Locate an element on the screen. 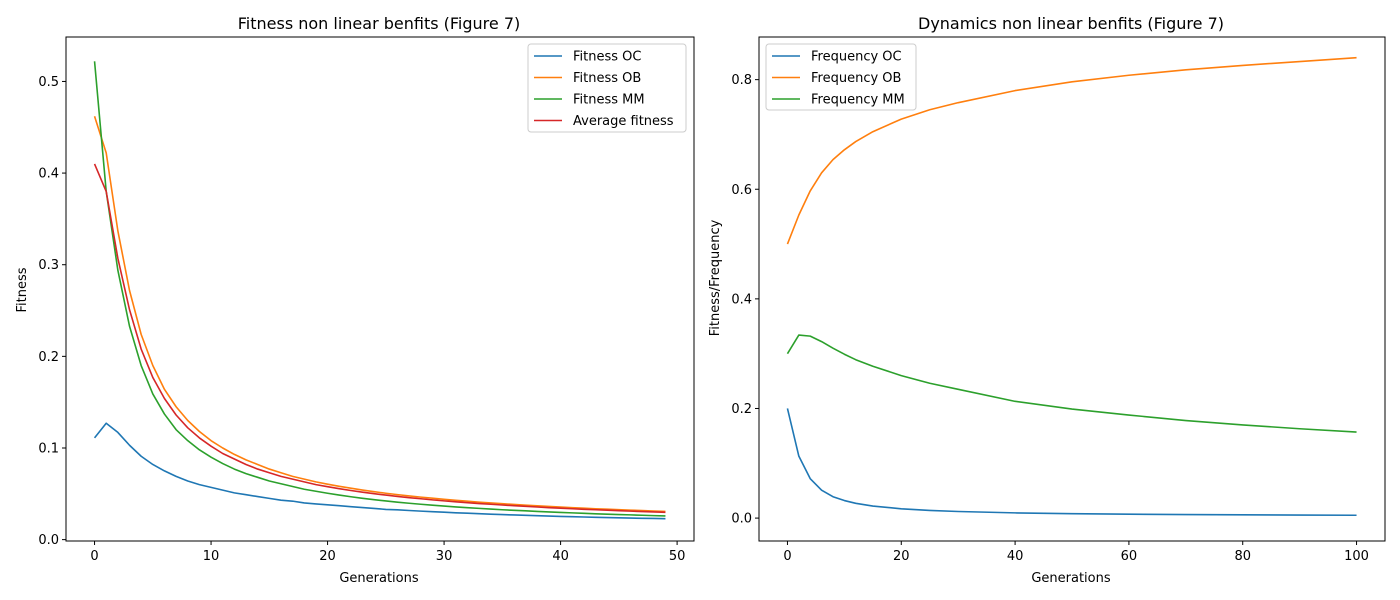 The width and height of the screenshot is (1400, 600). dynamics-chart-legend-label: Frequency MM is located at coordinates (858, 100).